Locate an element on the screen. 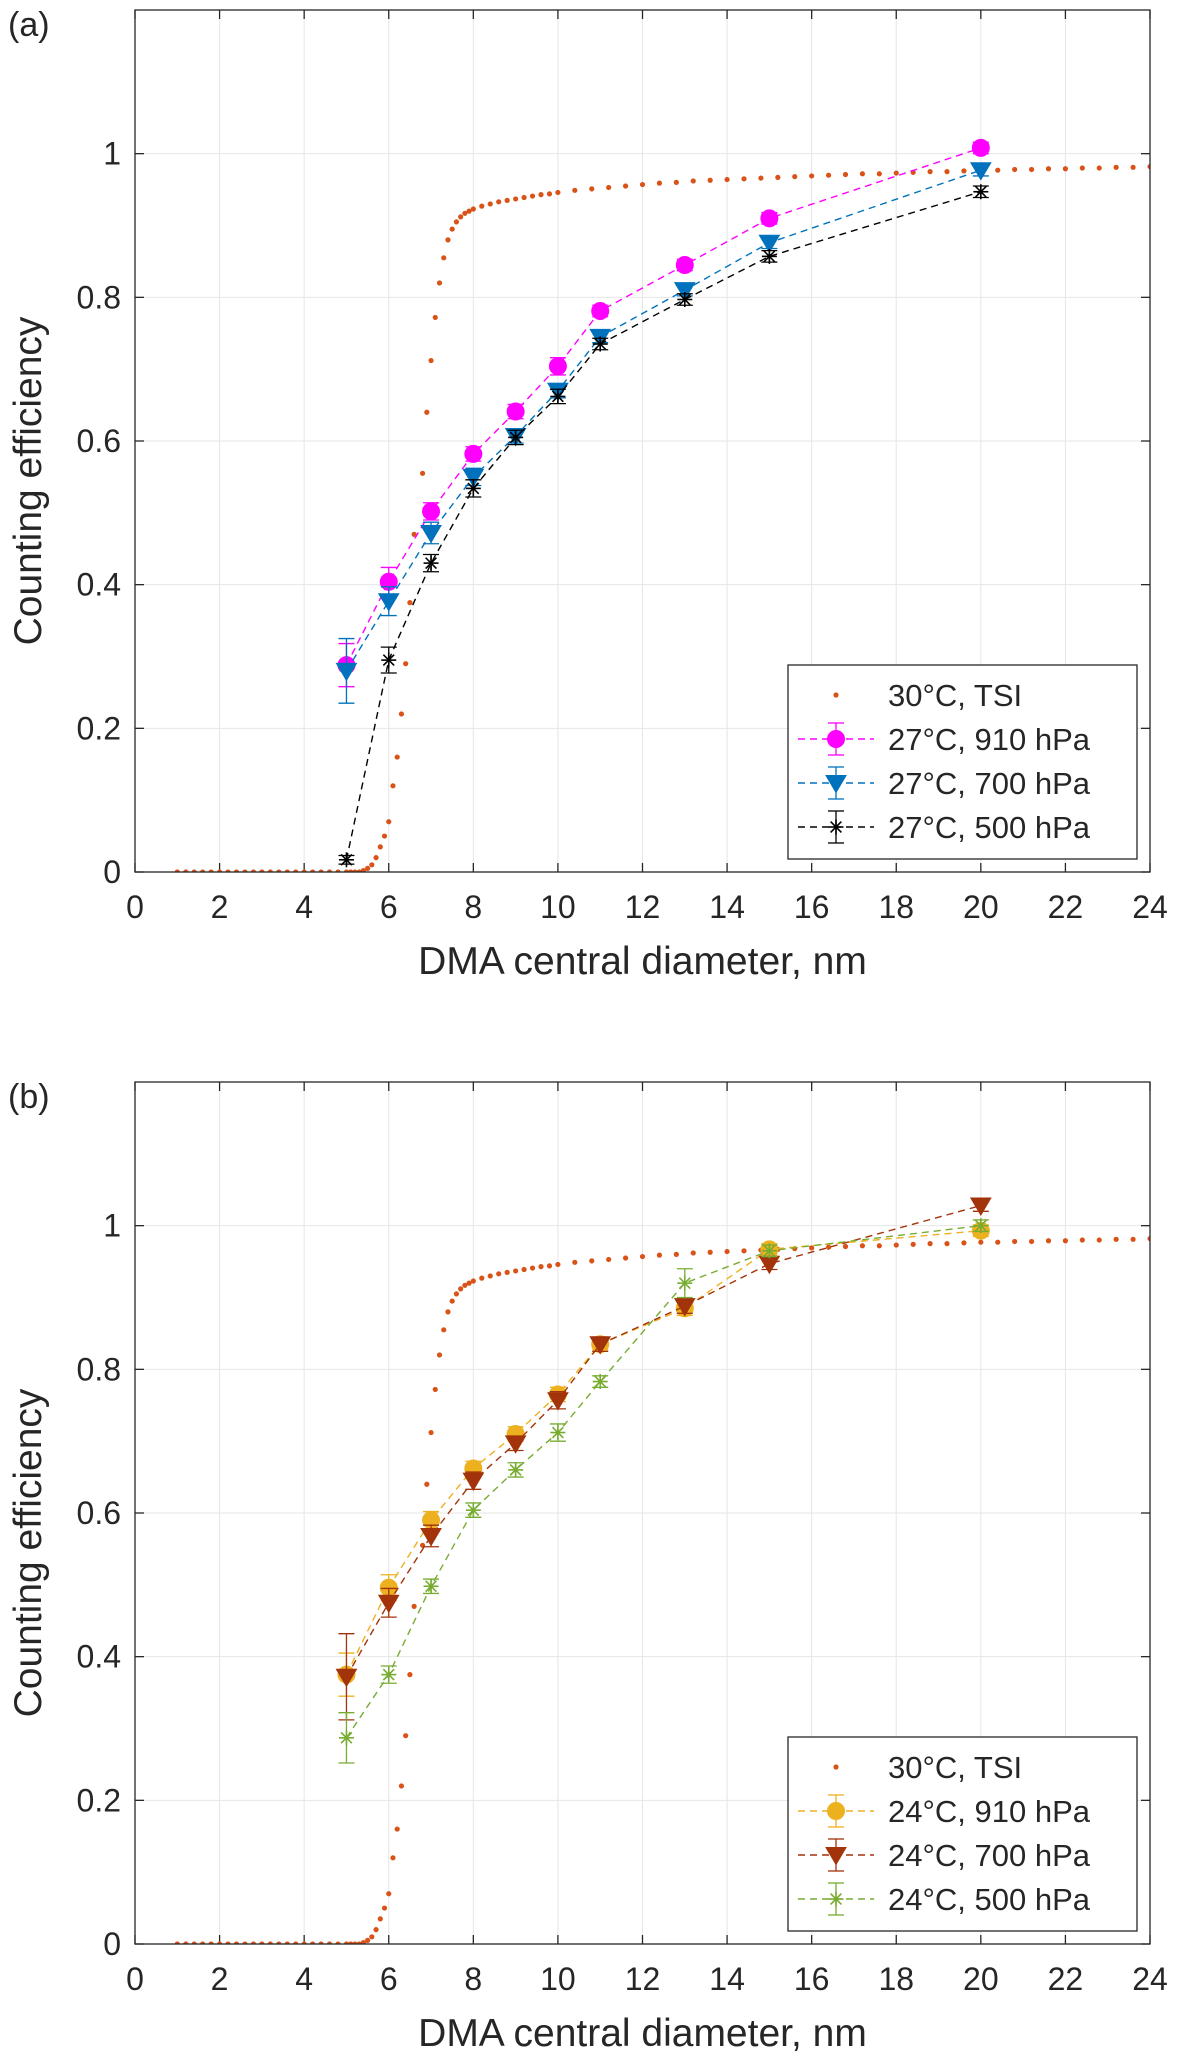 Image resolution: width=1178 pixels, height=2063 pixels. x-tick-label: 24 is located at coordinates (1150, 907).